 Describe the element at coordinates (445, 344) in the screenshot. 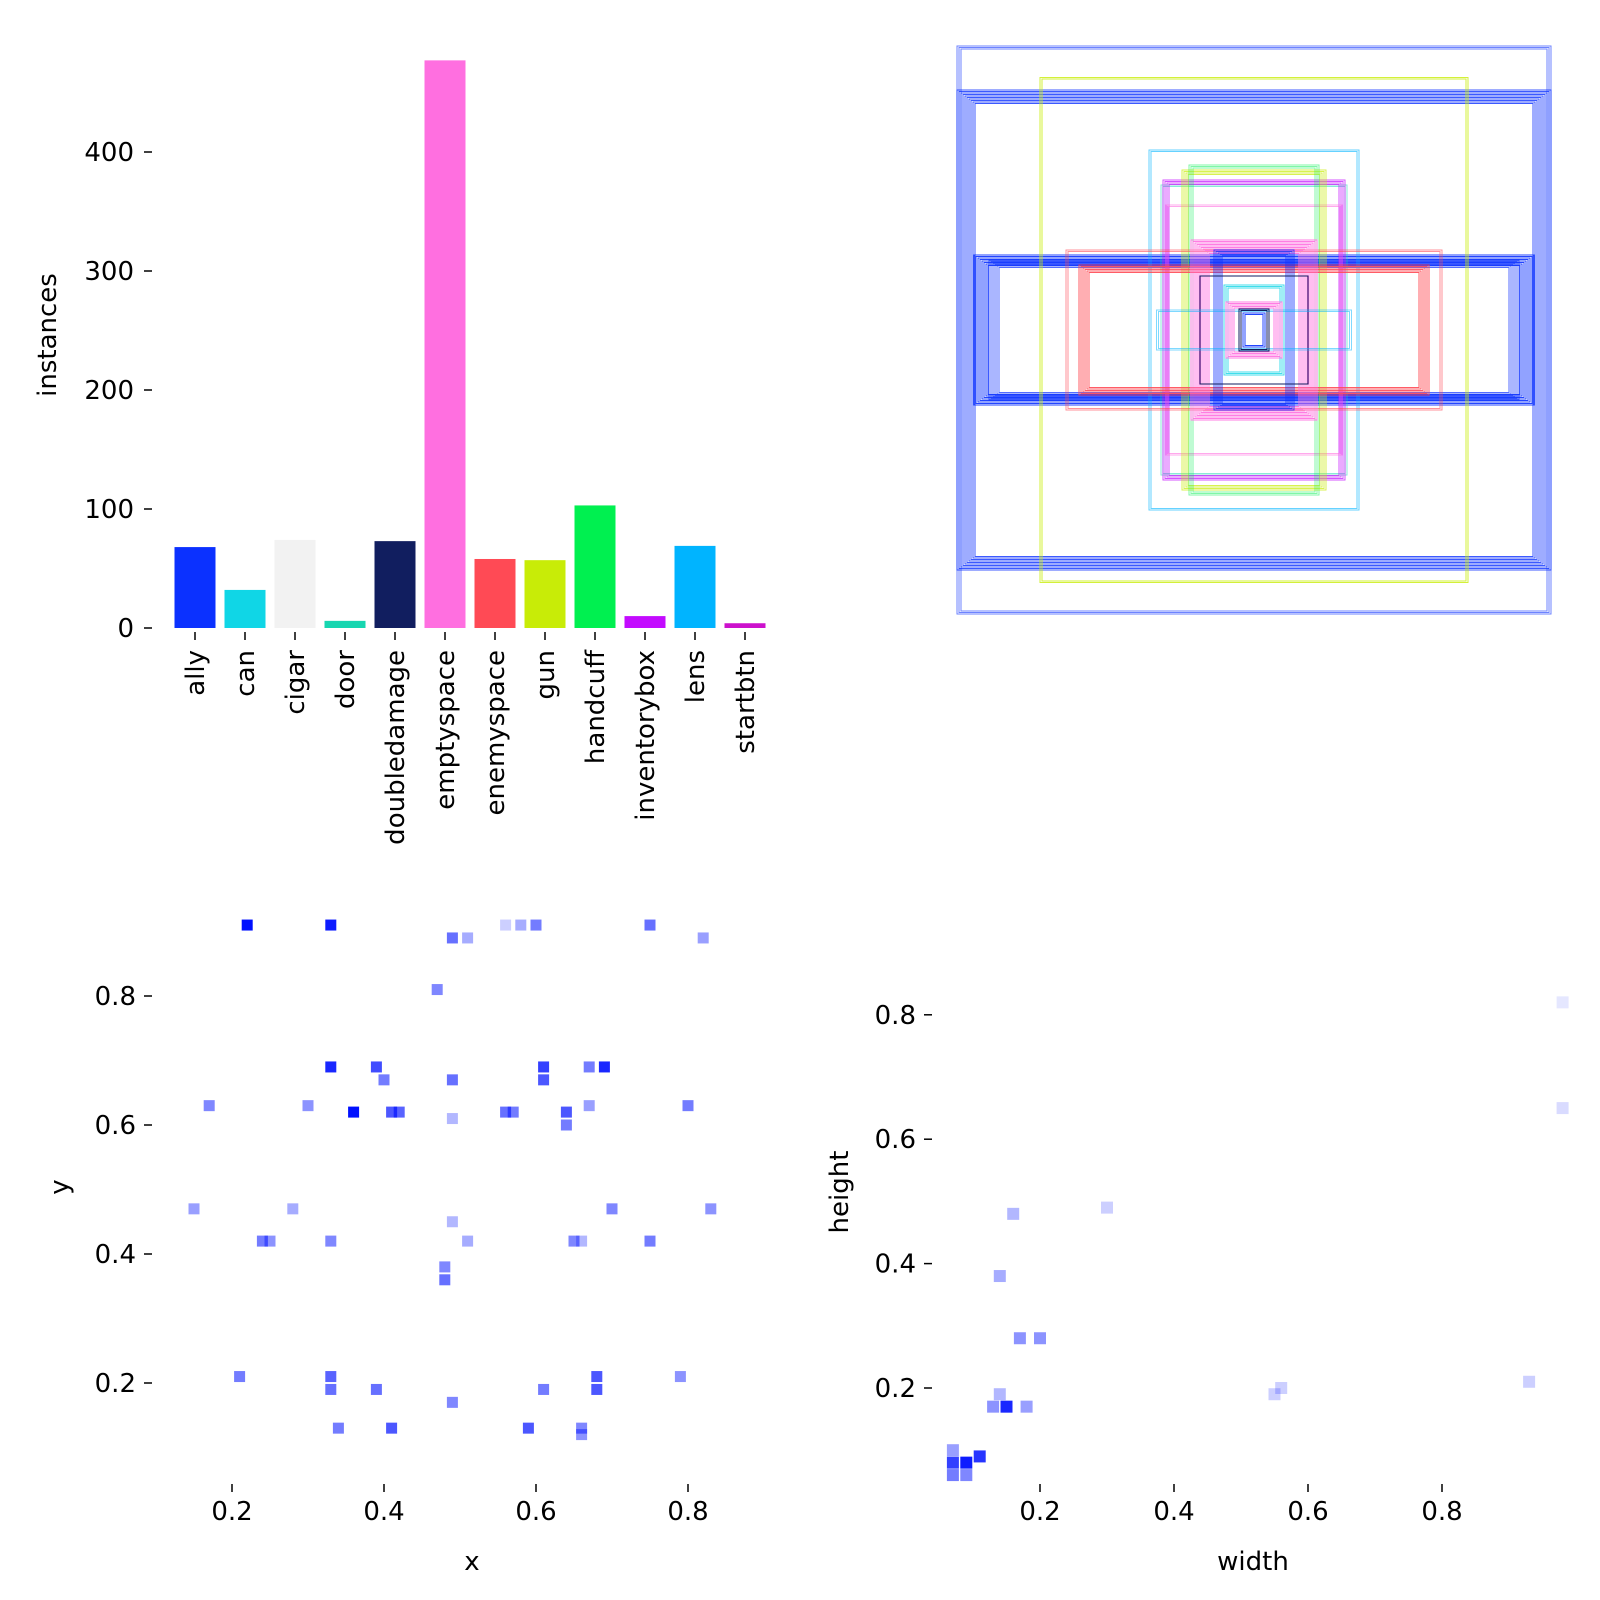

I see `bar-emptyspace` at that location.